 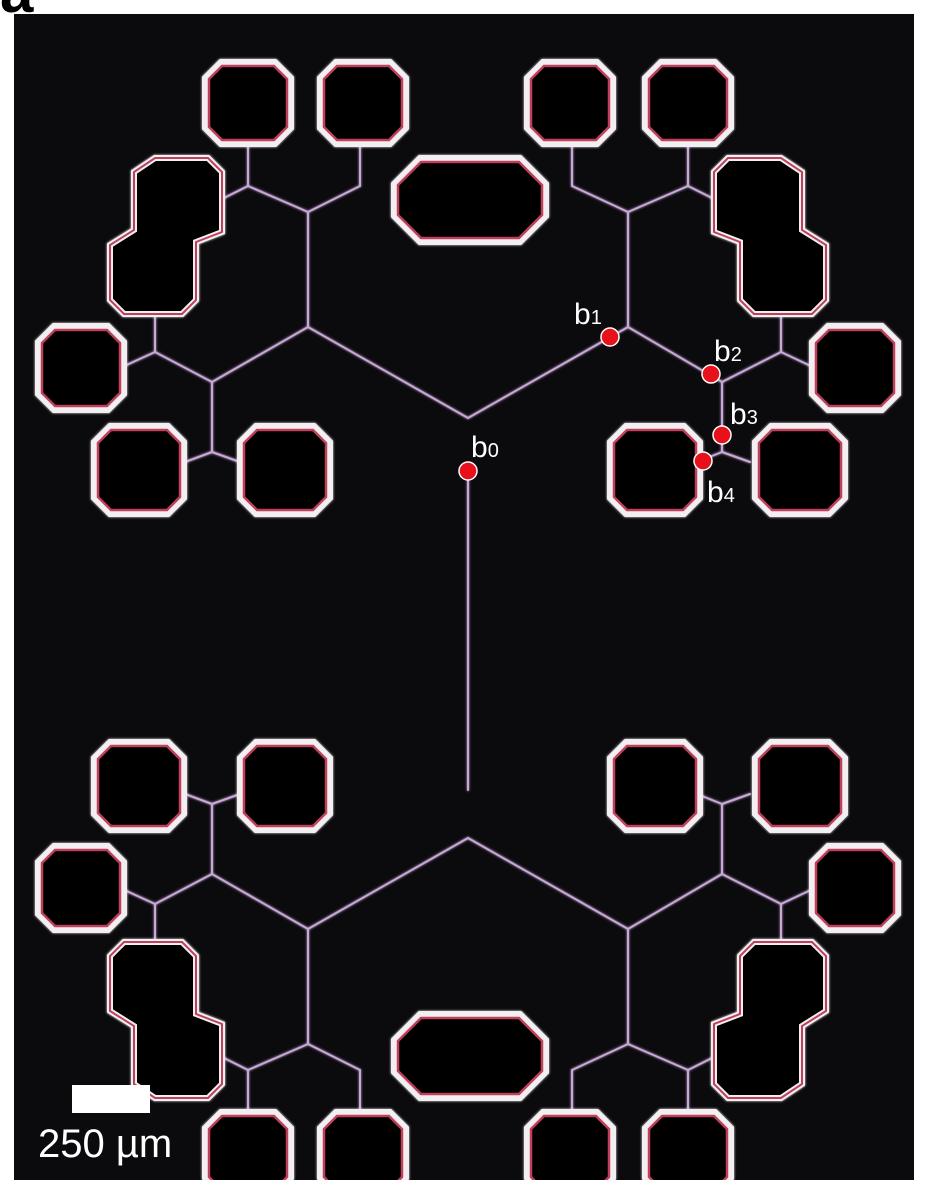 I want to click on branch-point-b1: b1, so click(x=597, y=322).